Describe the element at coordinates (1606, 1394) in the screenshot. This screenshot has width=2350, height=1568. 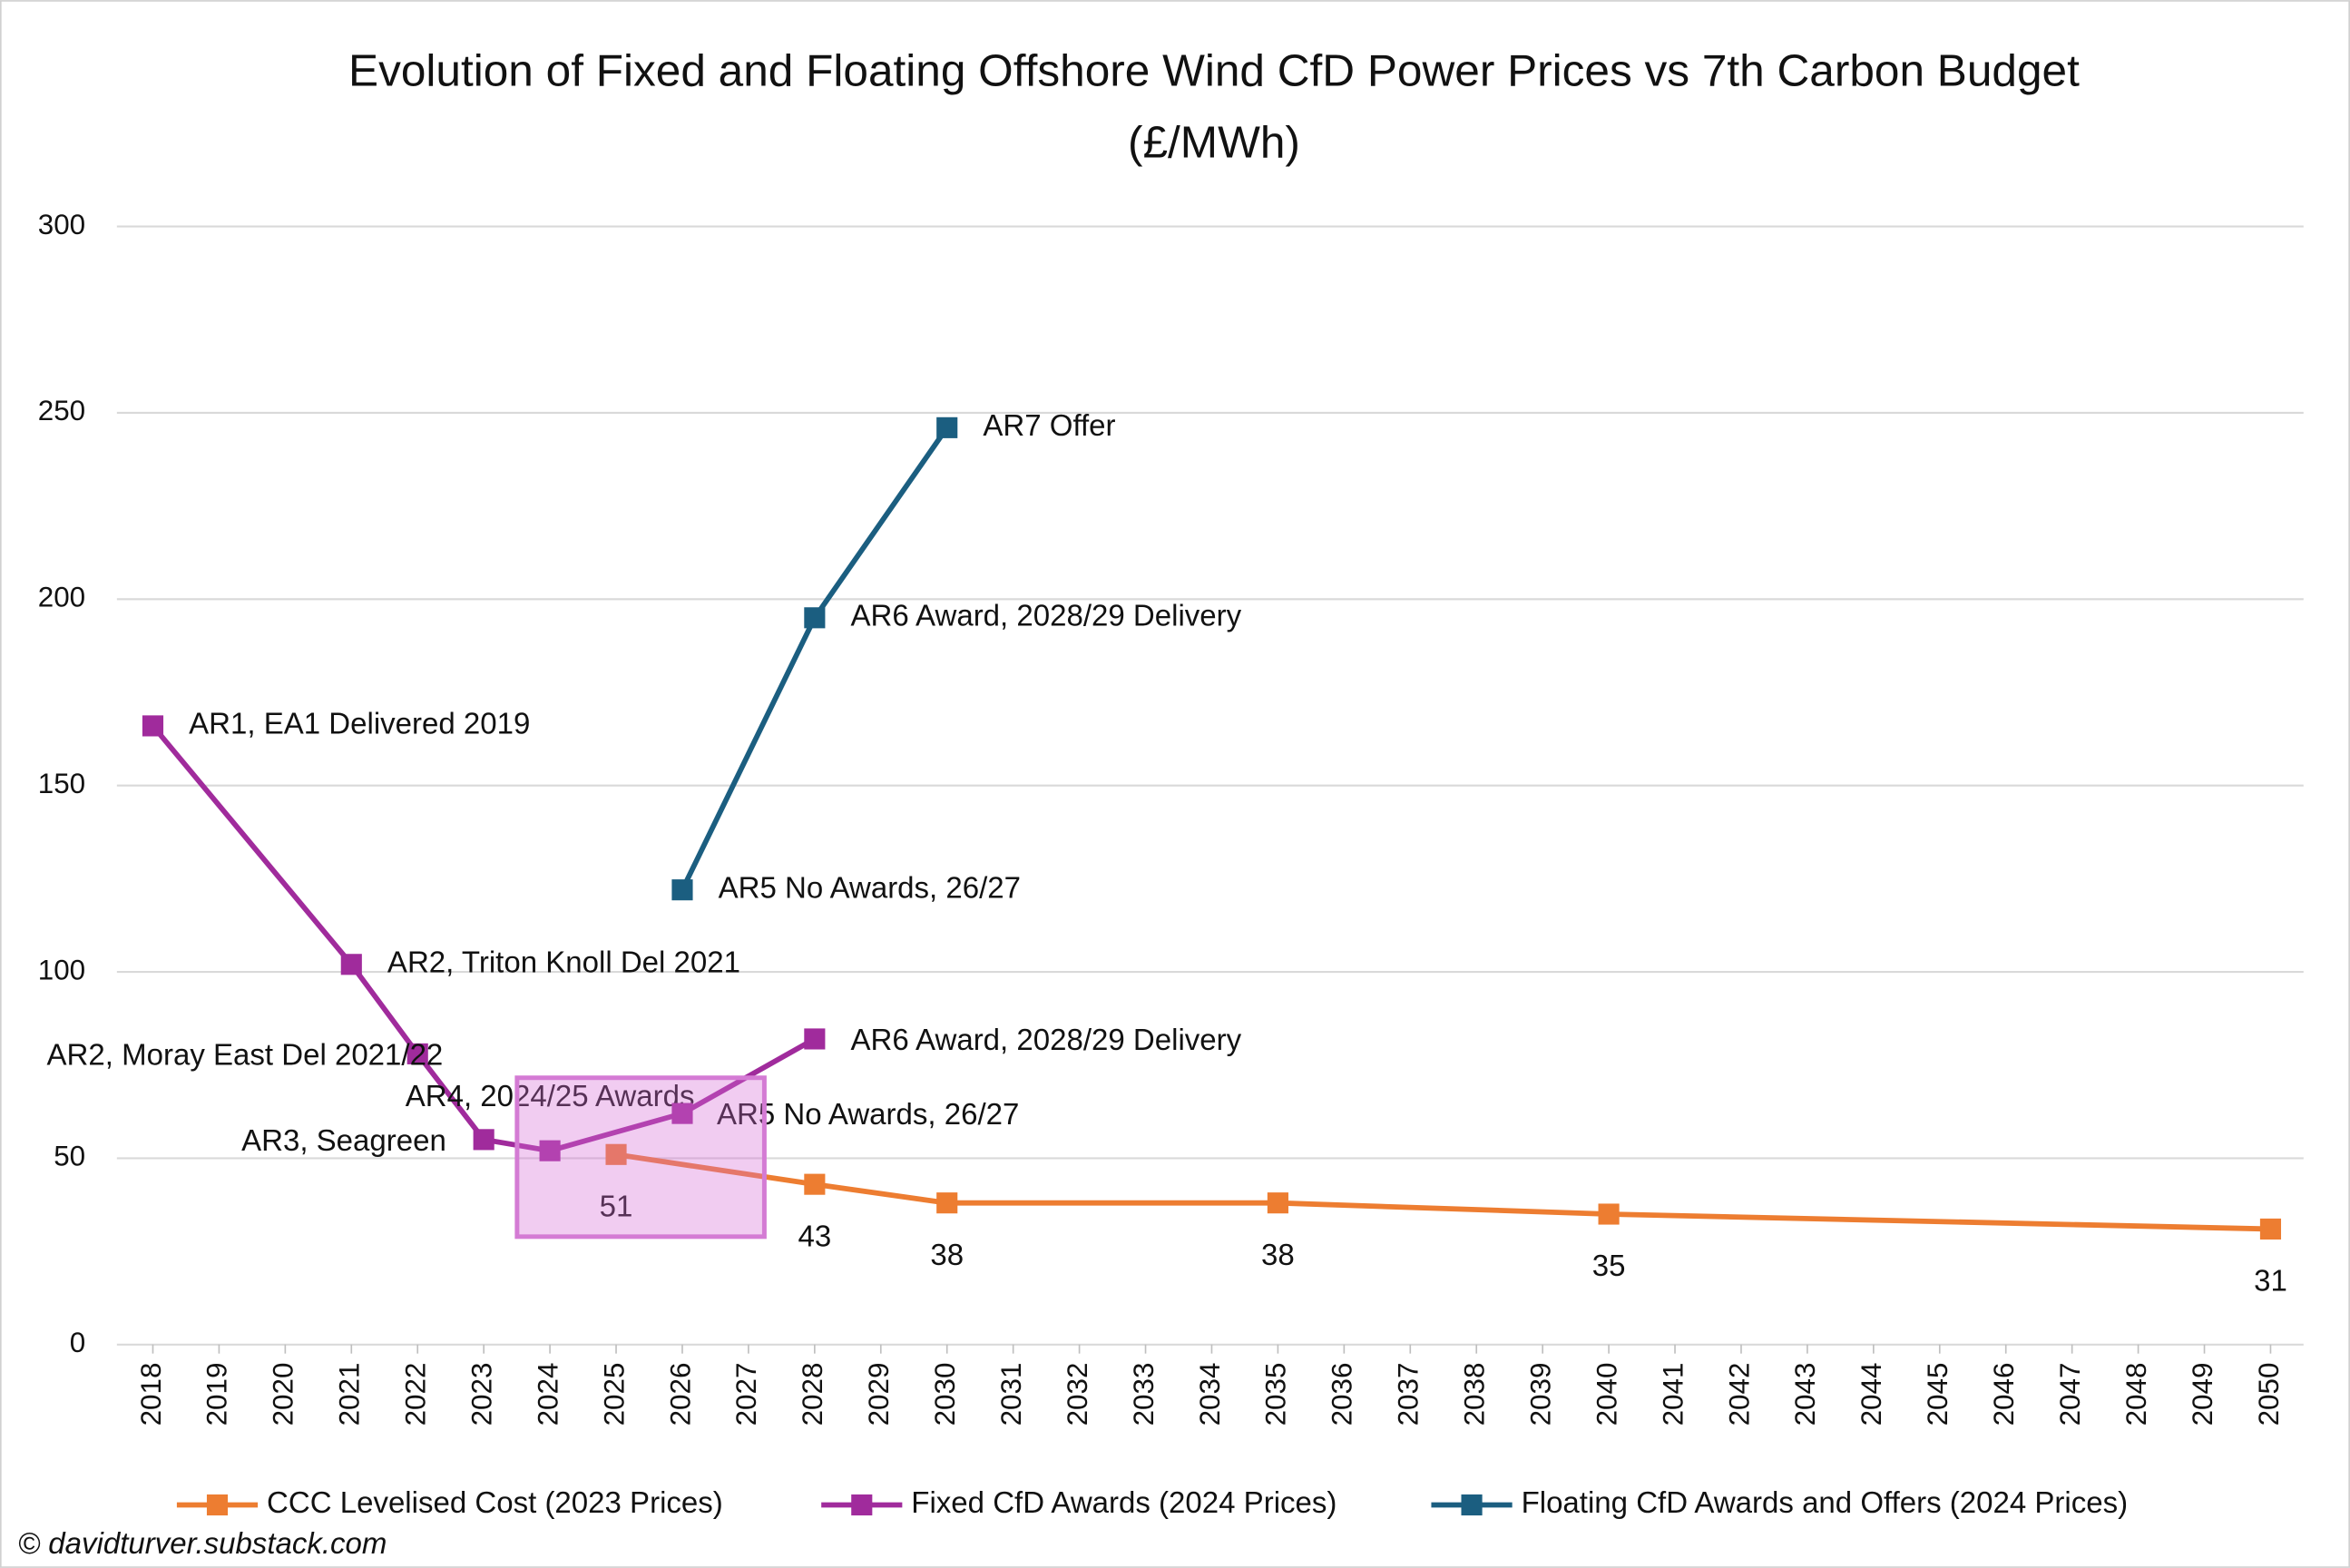
I see `x-tick-label: 2040` at that location.